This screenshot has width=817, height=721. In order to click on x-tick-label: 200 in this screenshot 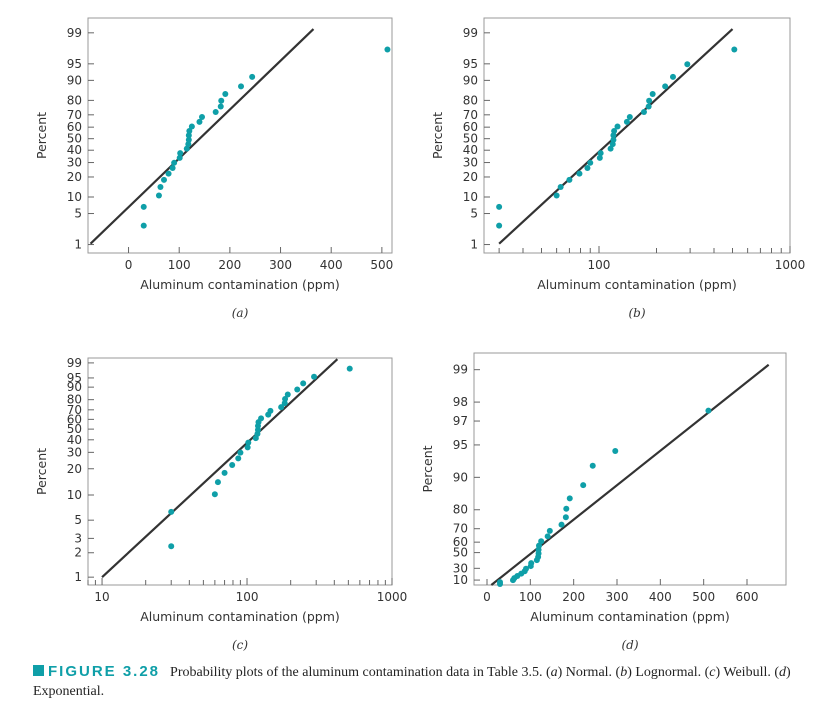, I will do `click(573, 597)`.